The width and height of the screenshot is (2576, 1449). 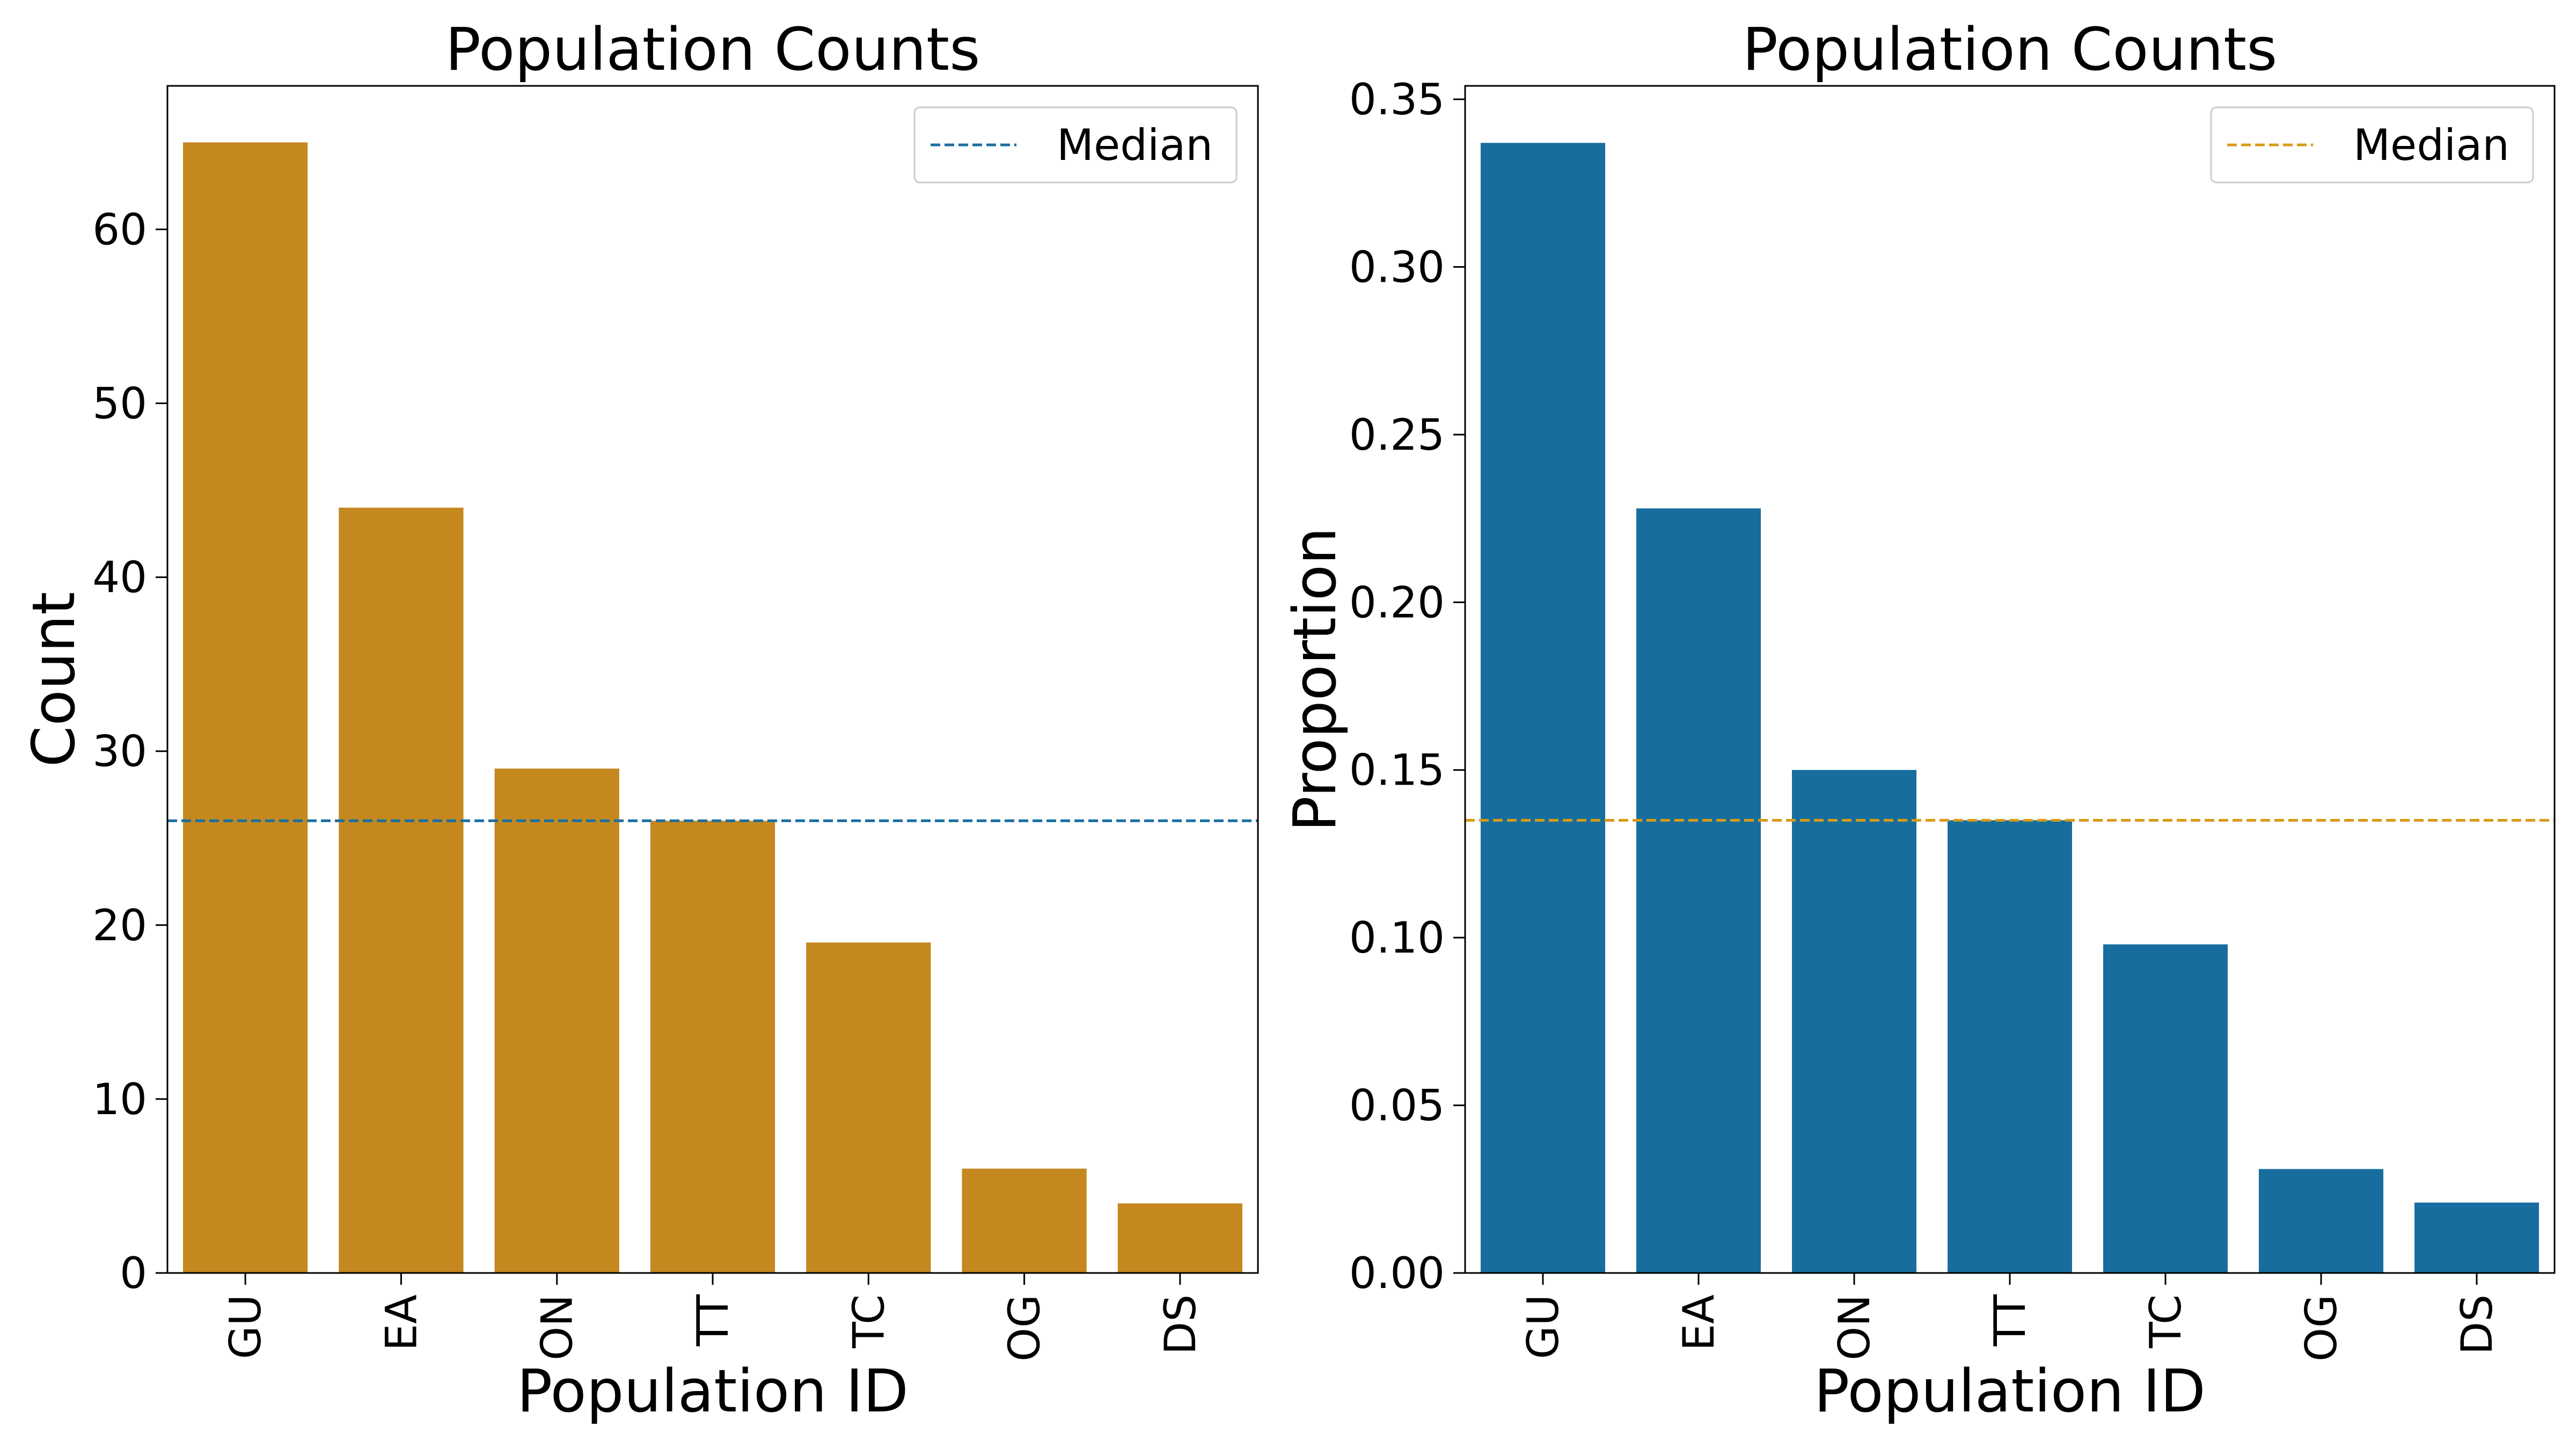 I want to click on y-axis-label: Proportion, so click(x=1314, y=679).